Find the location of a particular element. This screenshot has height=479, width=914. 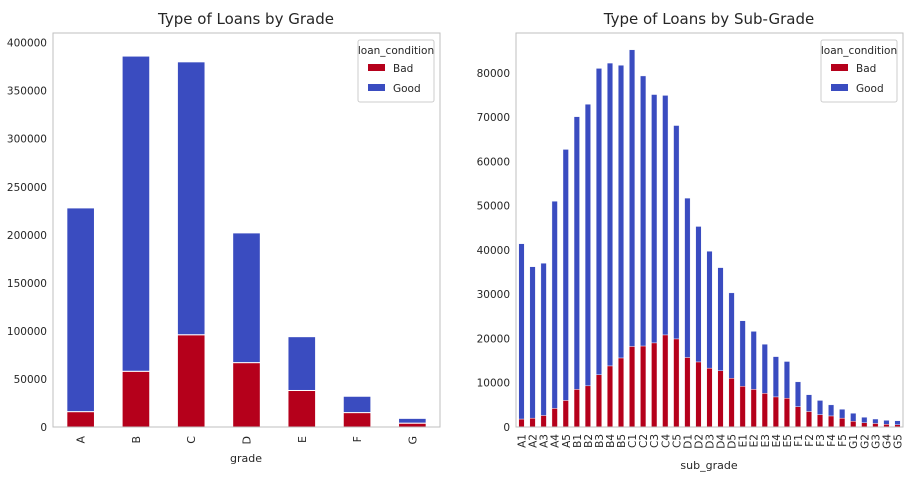

bar-good-F2 is located at coordinates (809, 403).